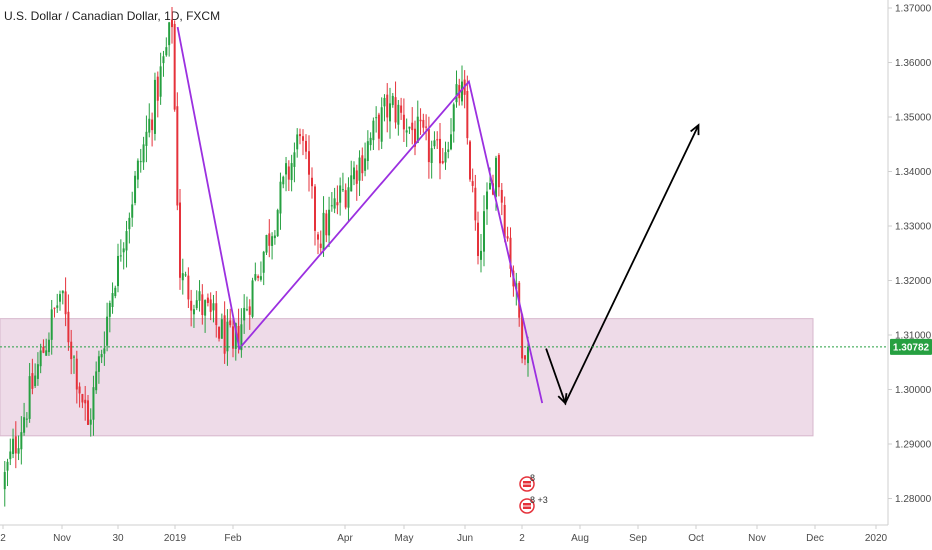 Image resolution: width=932 pixels, height=550 pixels. Describe the element at coordinates (233, 538) in the screenshot. I see `time-tick-label: Feb` at that location.